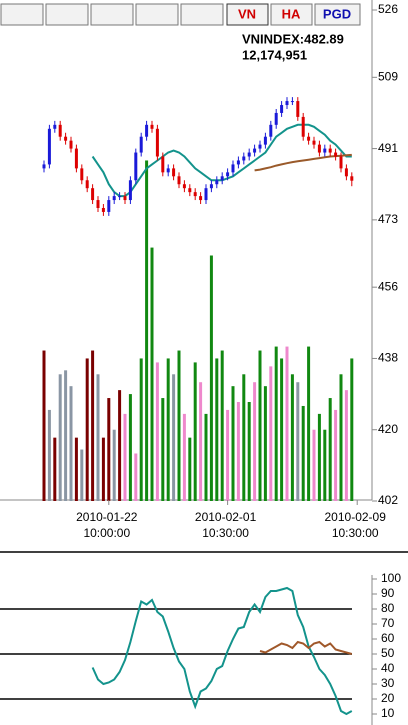 The width and height of the screenshot is (408, 725). Describe the element at coordinates (388, 638) in the screenshot. I see `y-tick-label: 60` at that location.